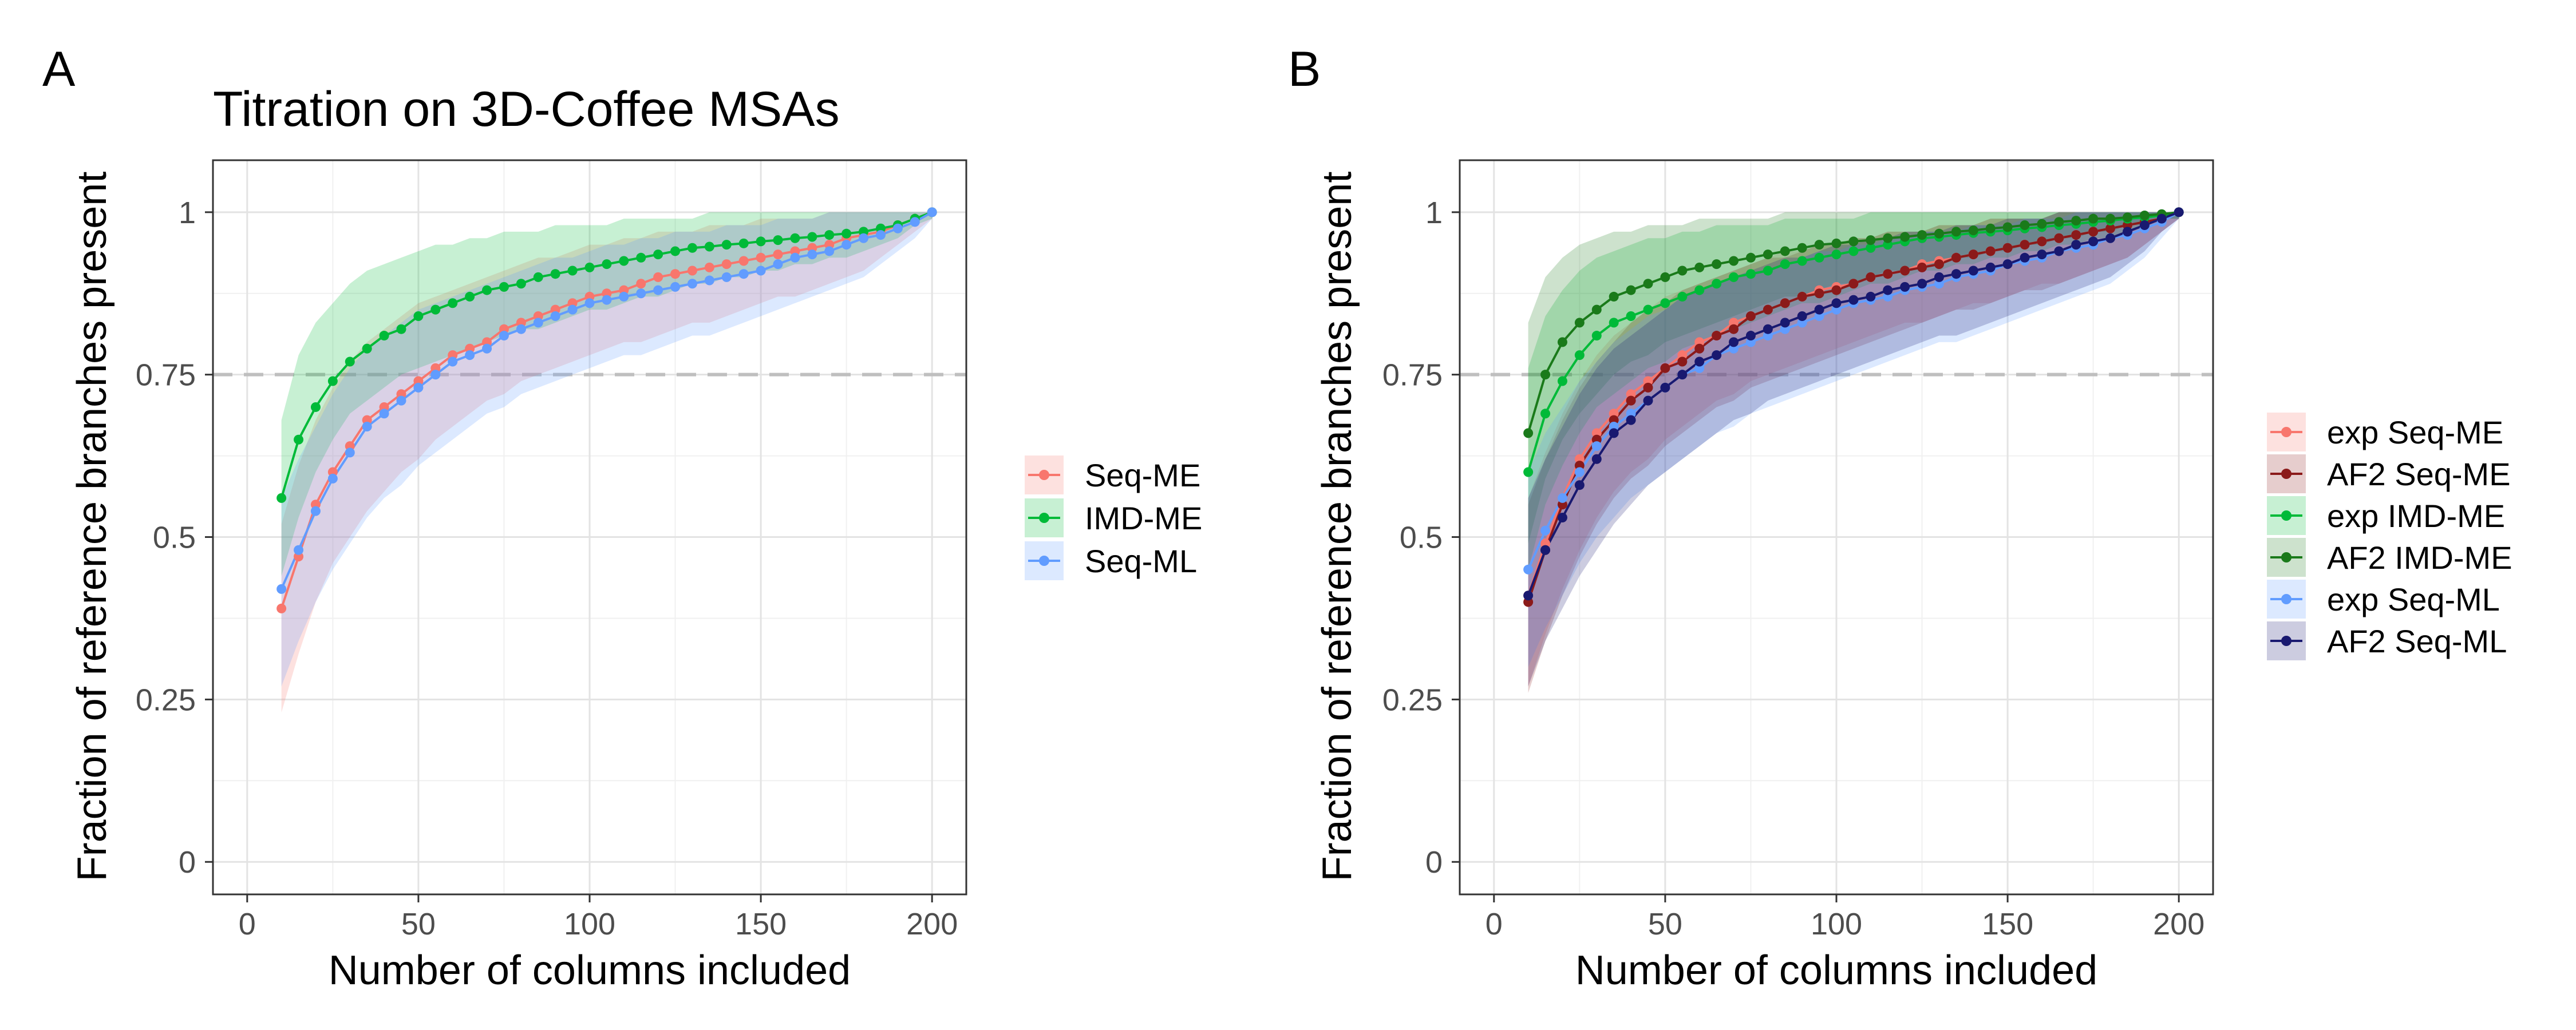  Describe the element at coordinates (2007, 924) in the screenshot. I see `x-tick-label: 150` at that location.